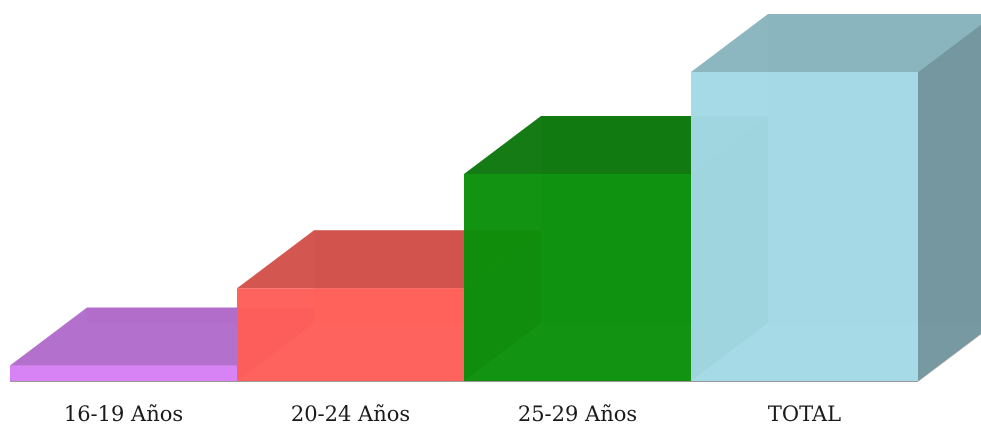  I want to click on category-labels: 16-19 Años 20-24 Años 25-29 Años TOTAL, so click(452, 414).